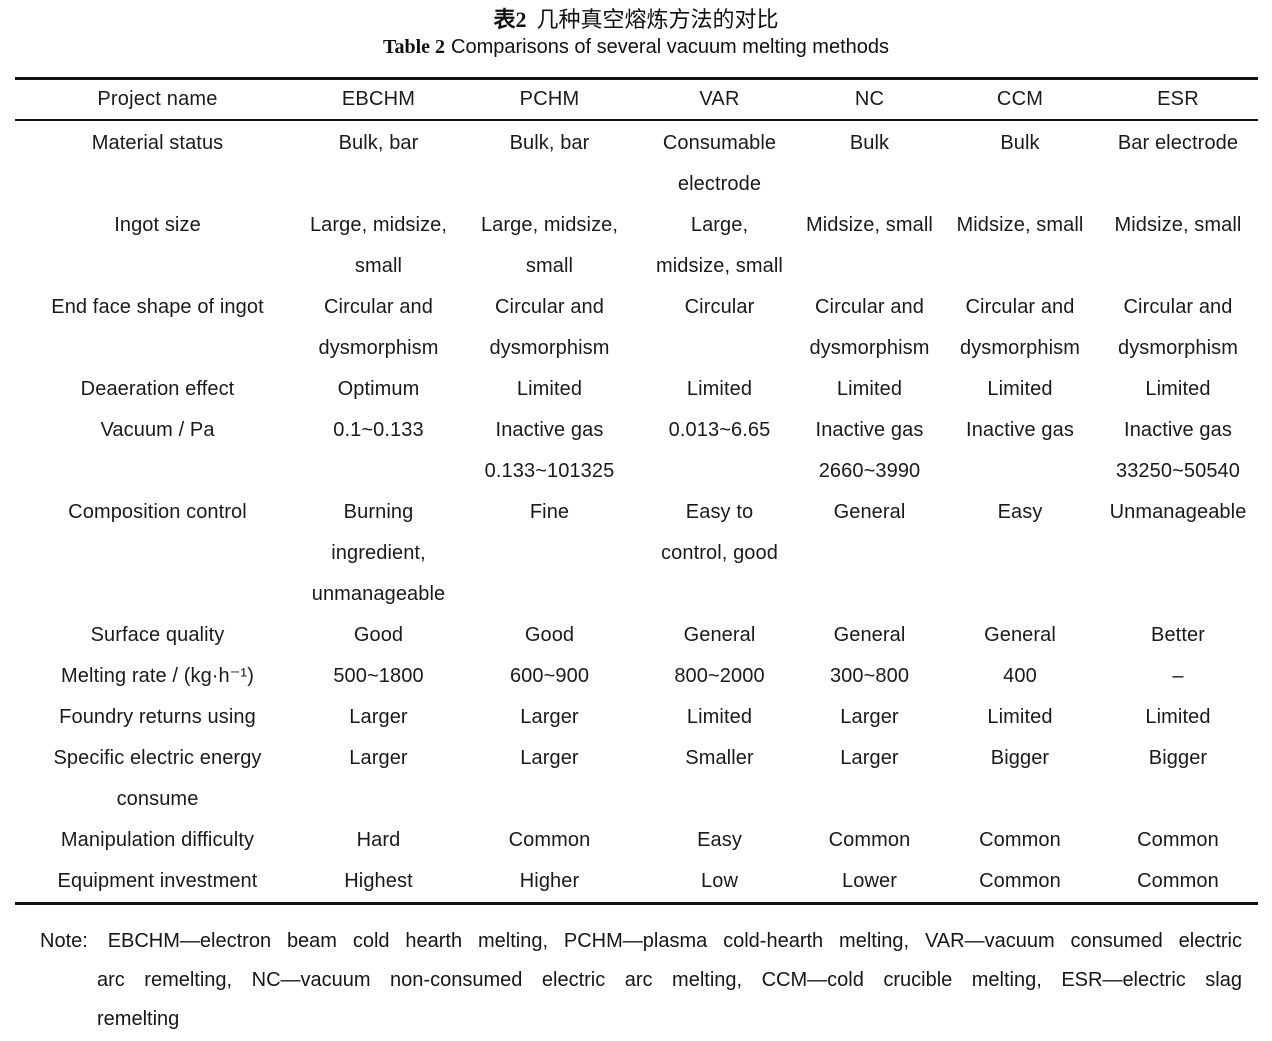 The image size is (1272, 1041). I want to click on table-cell: Low, so click(719, 881).